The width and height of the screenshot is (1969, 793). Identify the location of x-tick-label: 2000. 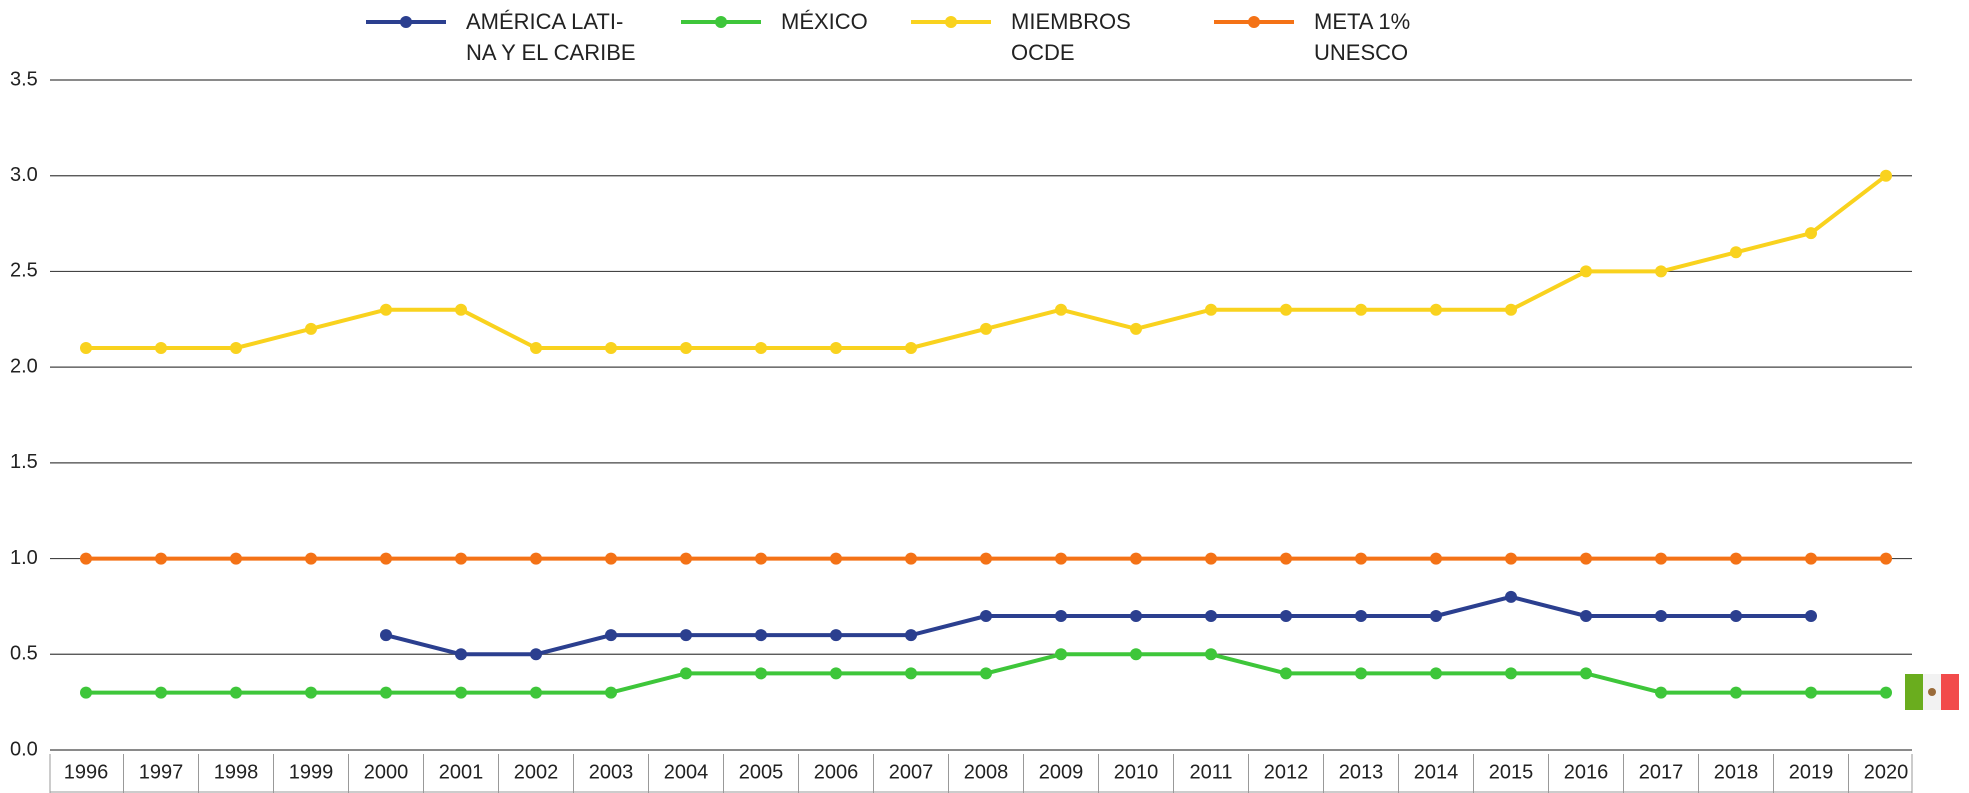
(386, 772).